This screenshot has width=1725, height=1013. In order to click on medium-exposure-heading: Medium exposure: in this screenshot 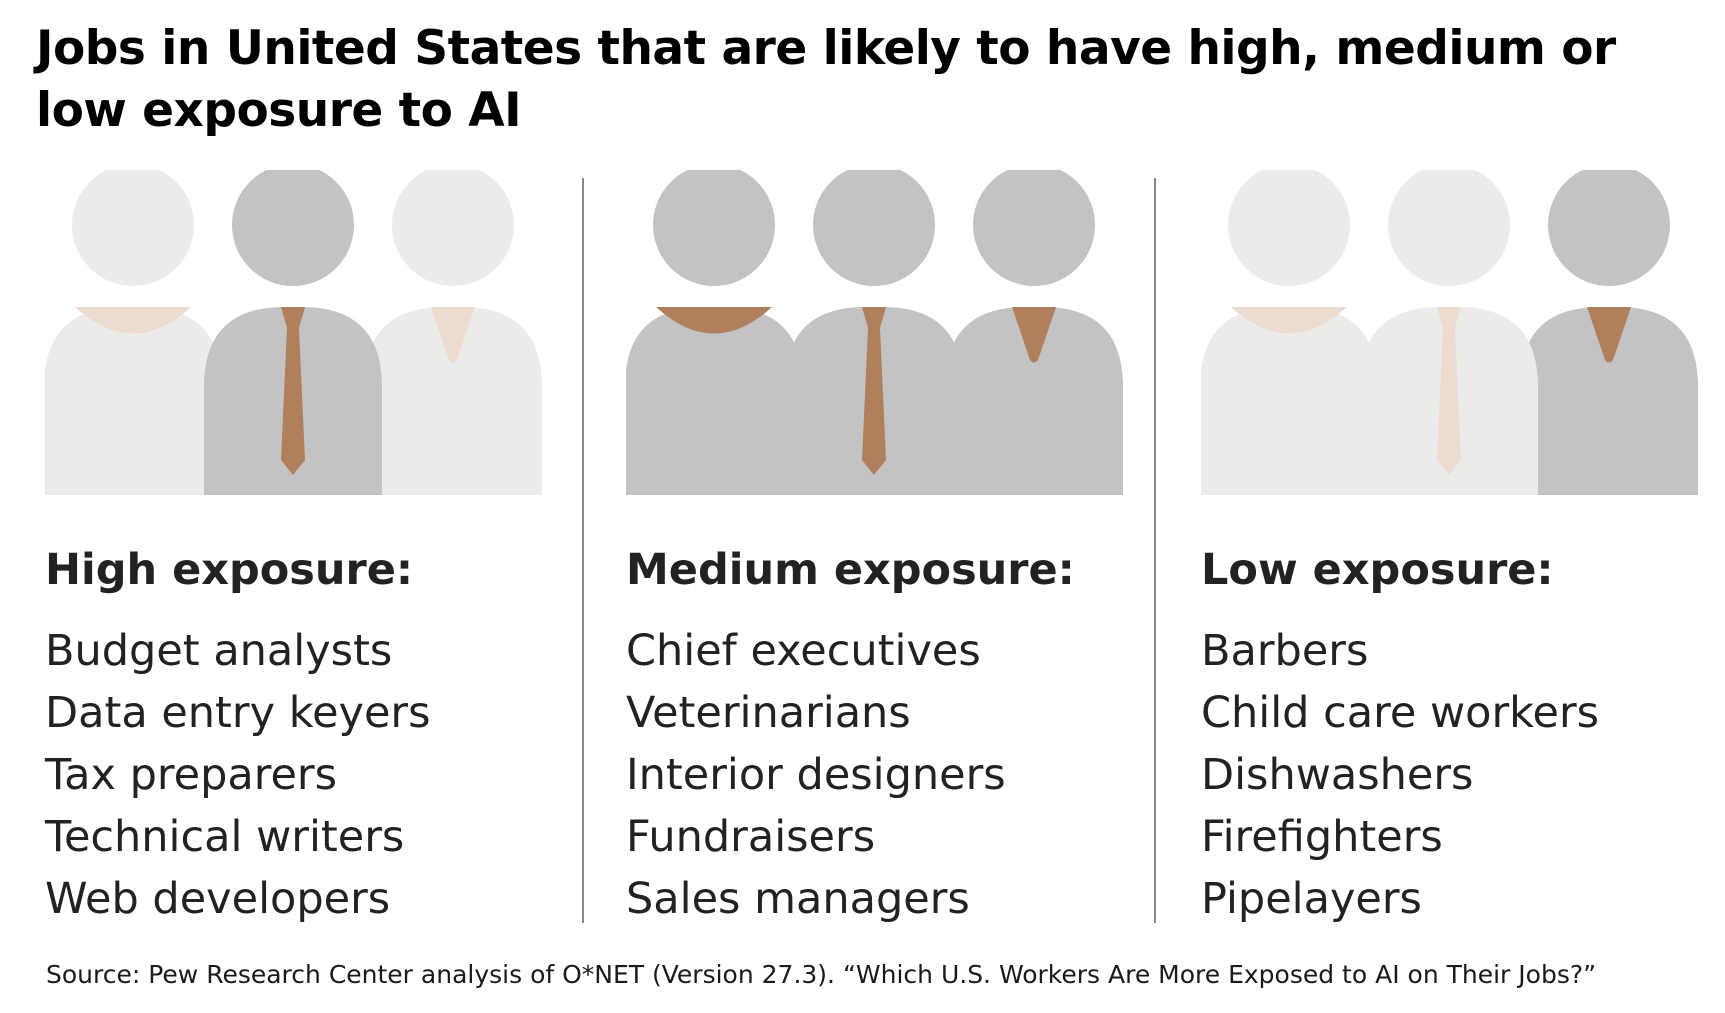, I will do `click(850, 570)`.